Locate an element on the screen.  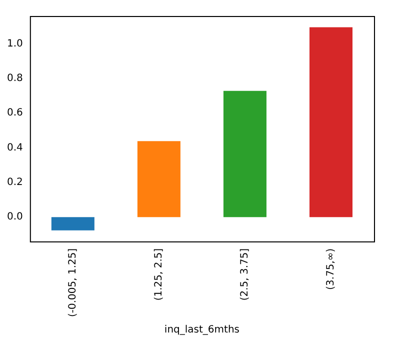
x-axis-title: inq_last_6mths is located at coordinates (202, 330).